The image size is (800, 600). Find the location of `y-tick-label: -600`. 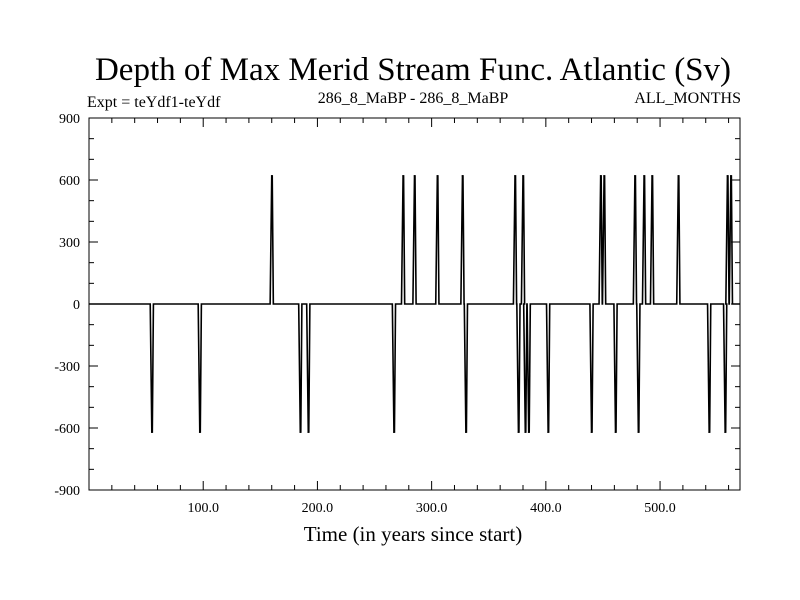

y-tick-label: -600 is located at coordinates (67, 429).